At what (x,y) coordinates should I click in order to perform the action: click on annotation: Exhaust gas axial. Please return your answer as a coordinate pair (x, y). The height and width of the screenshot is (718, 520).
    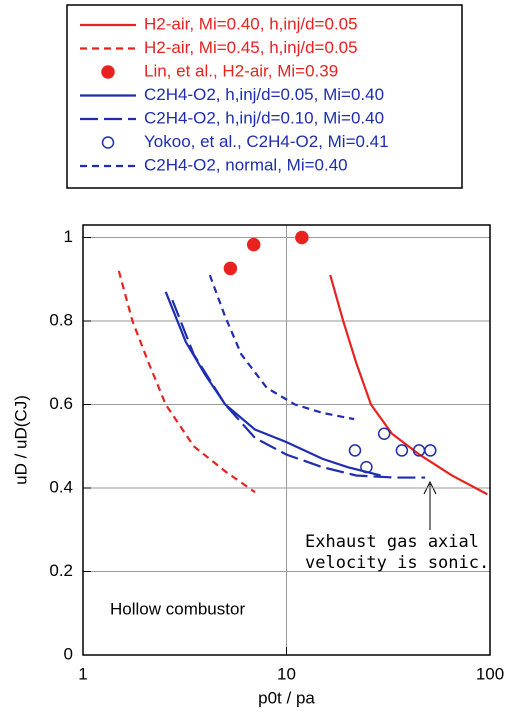
    Looking at the image, I should click on (392, 542).